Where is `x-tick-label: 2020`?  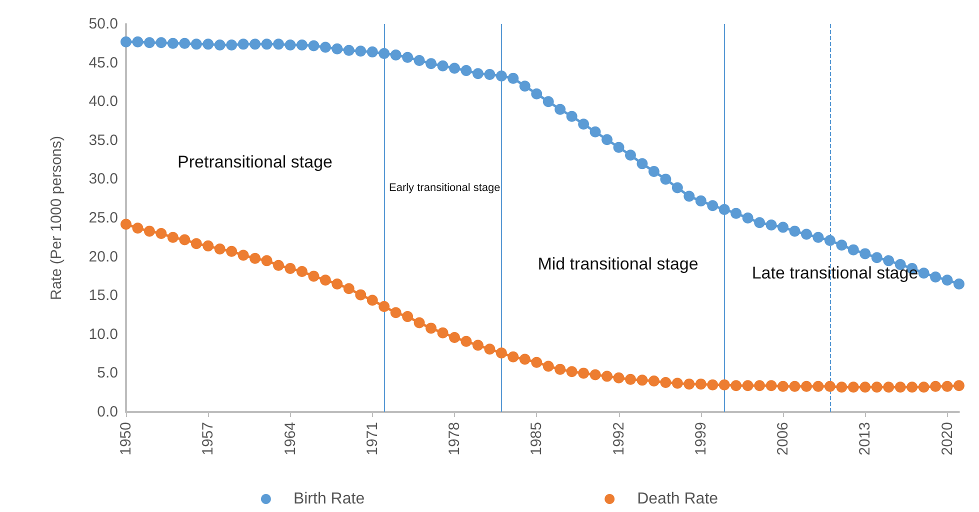 x-tick-label: 2020 is located at coordinates (947, 439).